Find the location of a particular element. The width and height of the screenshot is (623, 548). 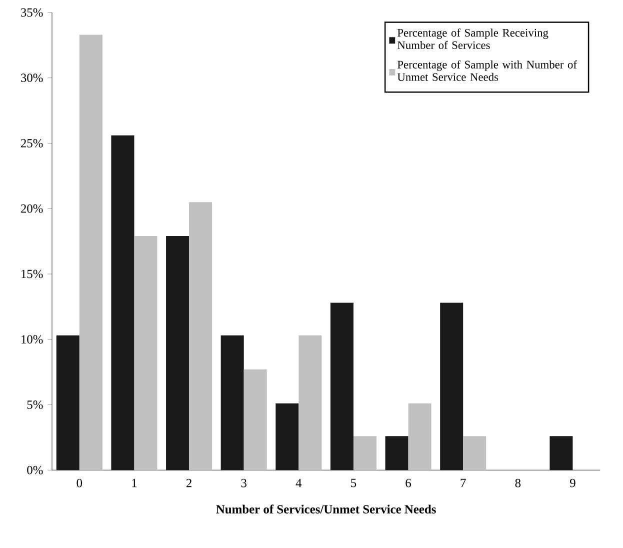

x-tick-label: 4 is located at coordinates (299, 483).